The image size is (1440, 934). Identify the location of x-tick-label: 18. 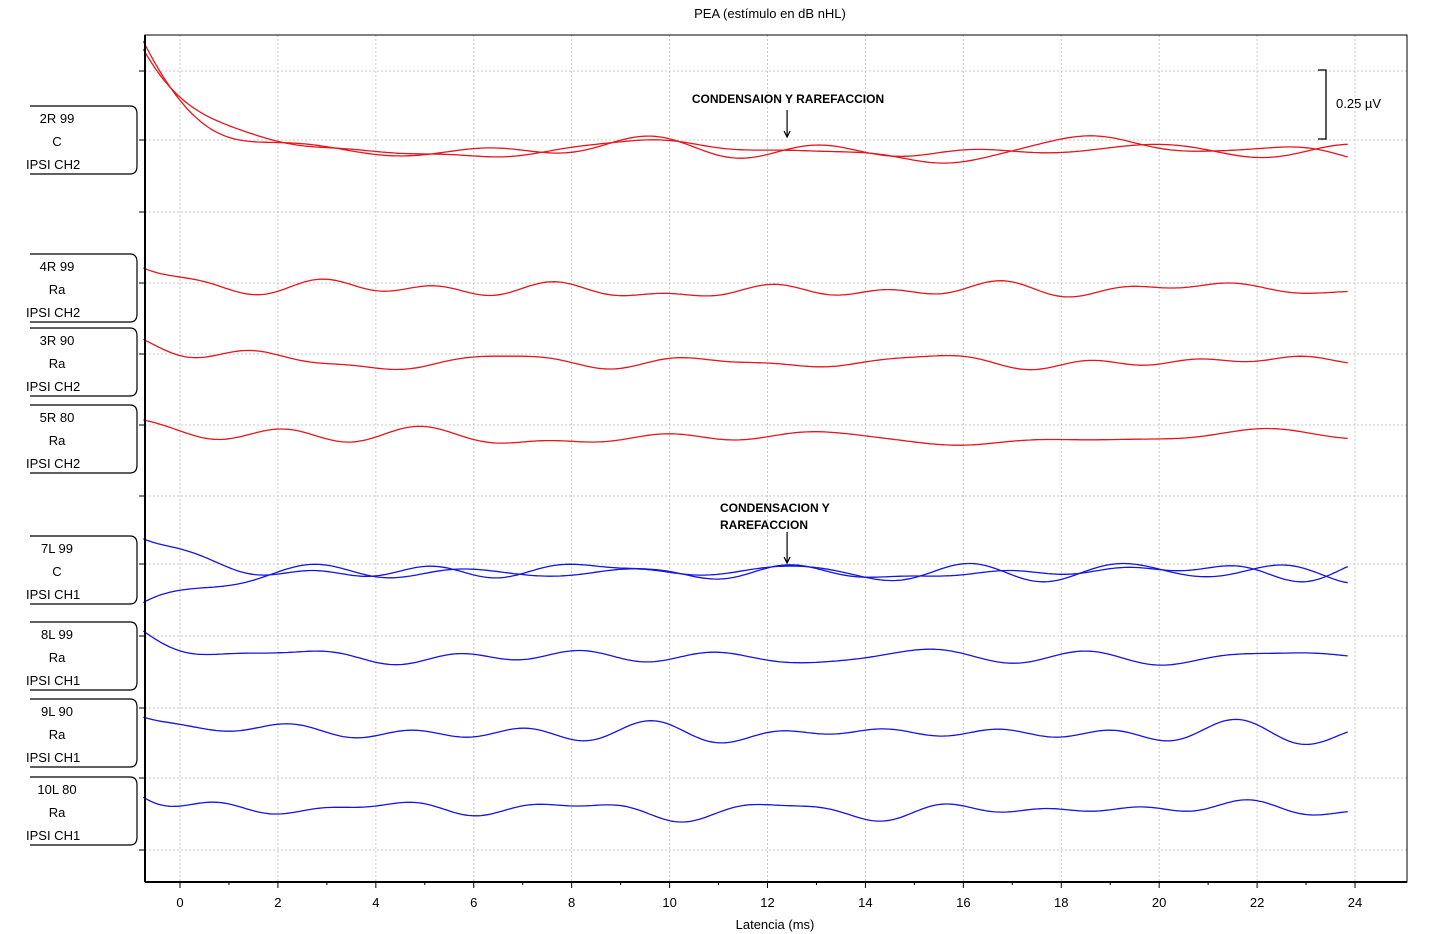
(1061, 902).